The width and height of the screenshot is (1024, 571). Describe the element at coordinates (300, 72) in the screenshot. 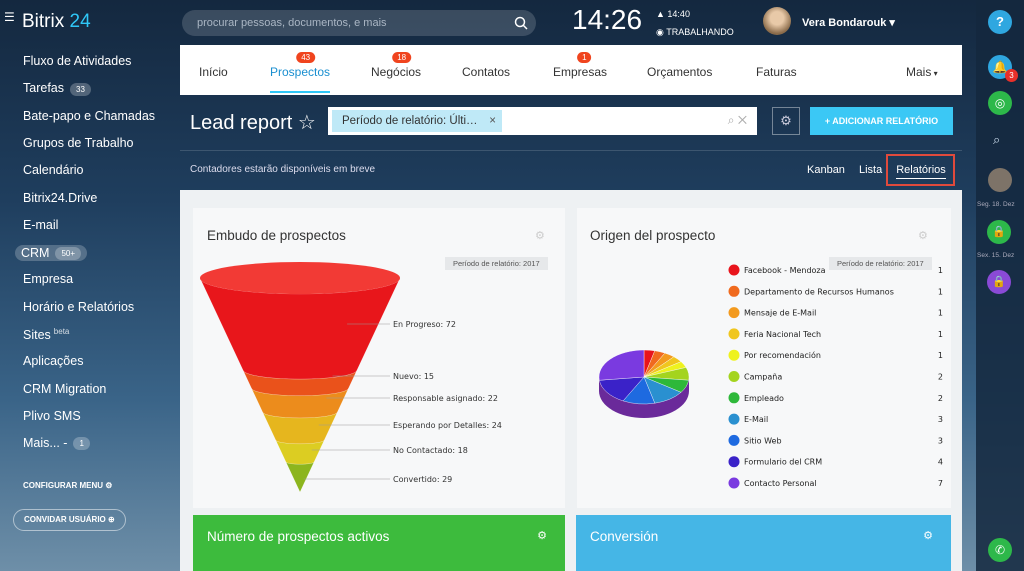

I see `tab-label: Prospectos` at that location.